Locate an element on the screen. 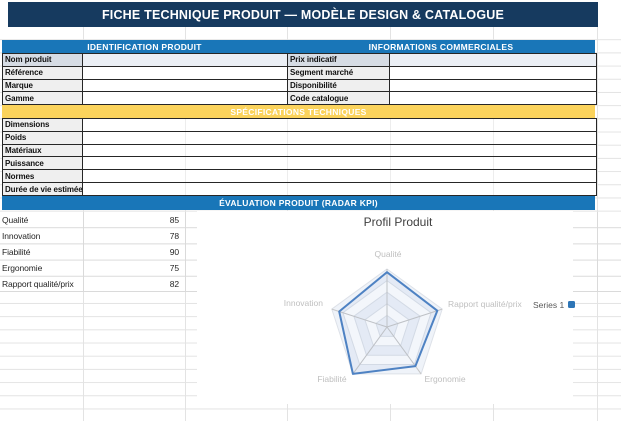 This screenshot has width=621, height=421. table-row: Poids is located at coordinates (299, 138).